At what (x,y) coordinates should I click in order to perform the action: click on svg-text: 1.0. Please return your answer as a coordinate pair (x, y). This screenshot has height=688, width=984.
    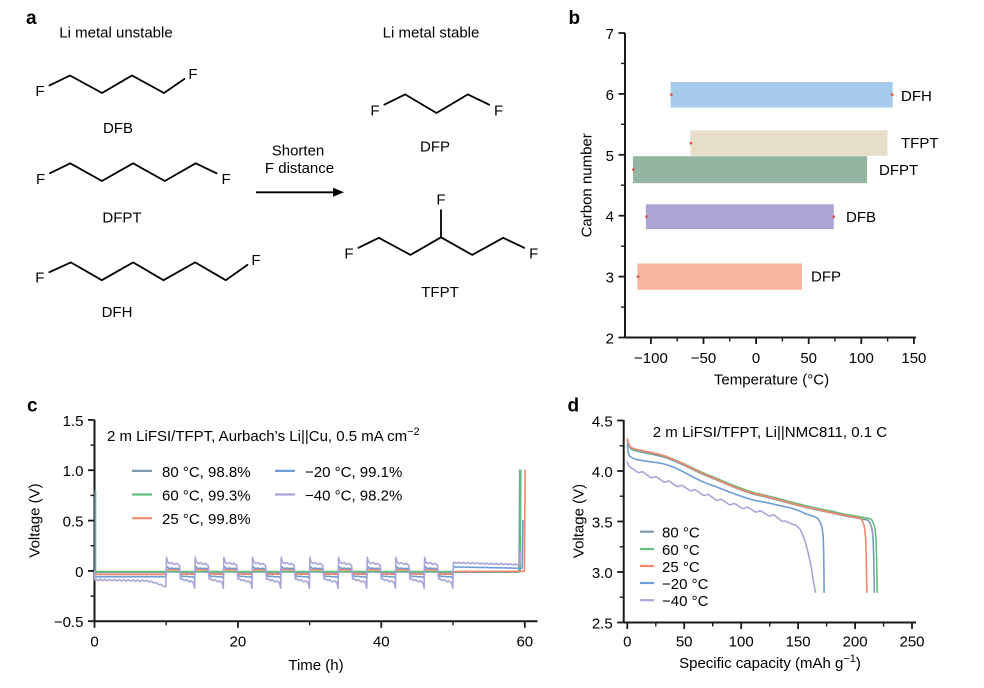
    Looking at the image, I should click on (73, 471).